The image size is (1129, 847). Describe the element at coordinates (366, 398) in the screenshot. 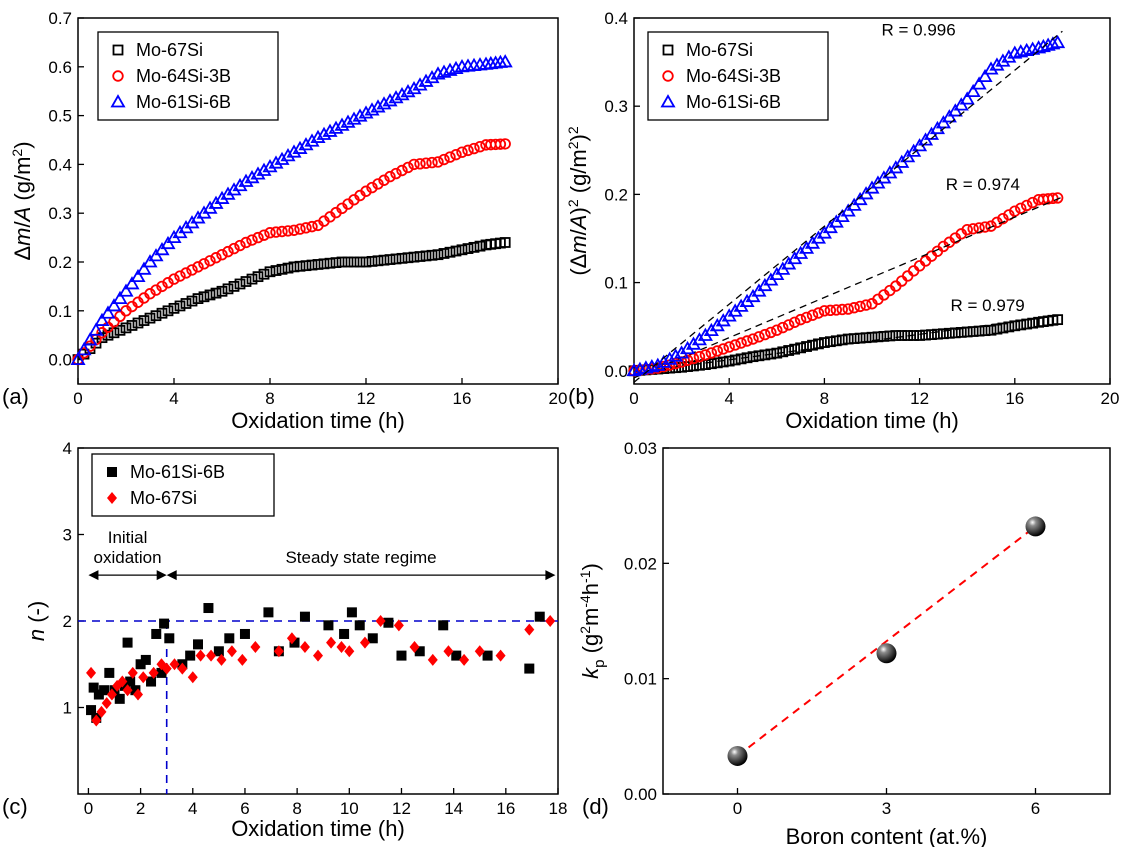

I see `panel-a-xtick-label-3: 12` at that location.